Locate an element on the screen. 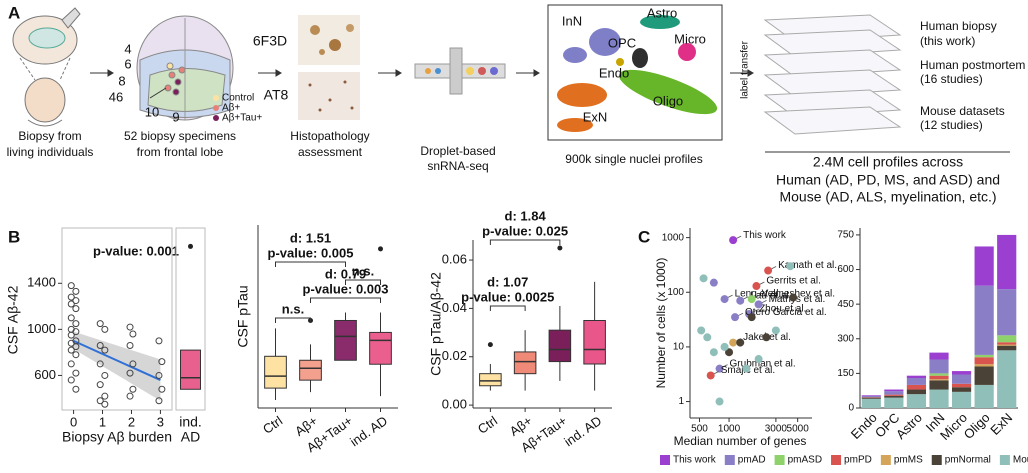 Image resolution: width=1028 pixels, height=473 pixels. legend-label: This work is located at coordinates (695, 460).